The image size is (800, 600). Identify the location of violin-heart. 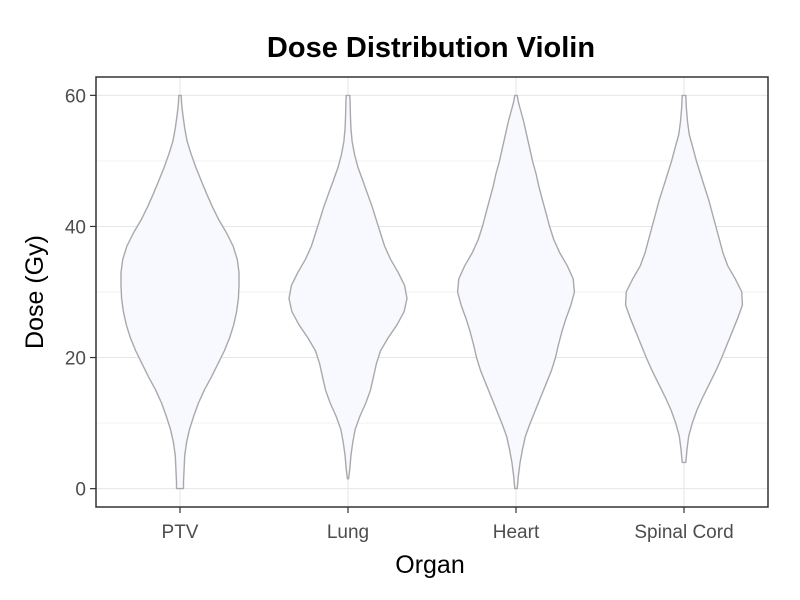
(516, 292).